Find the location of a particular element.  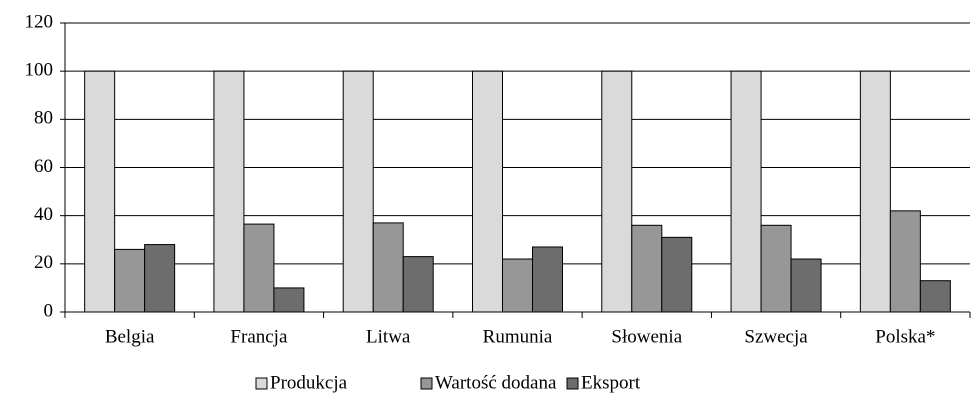

legend-label: Eksport is located at coordinates (611, 382).